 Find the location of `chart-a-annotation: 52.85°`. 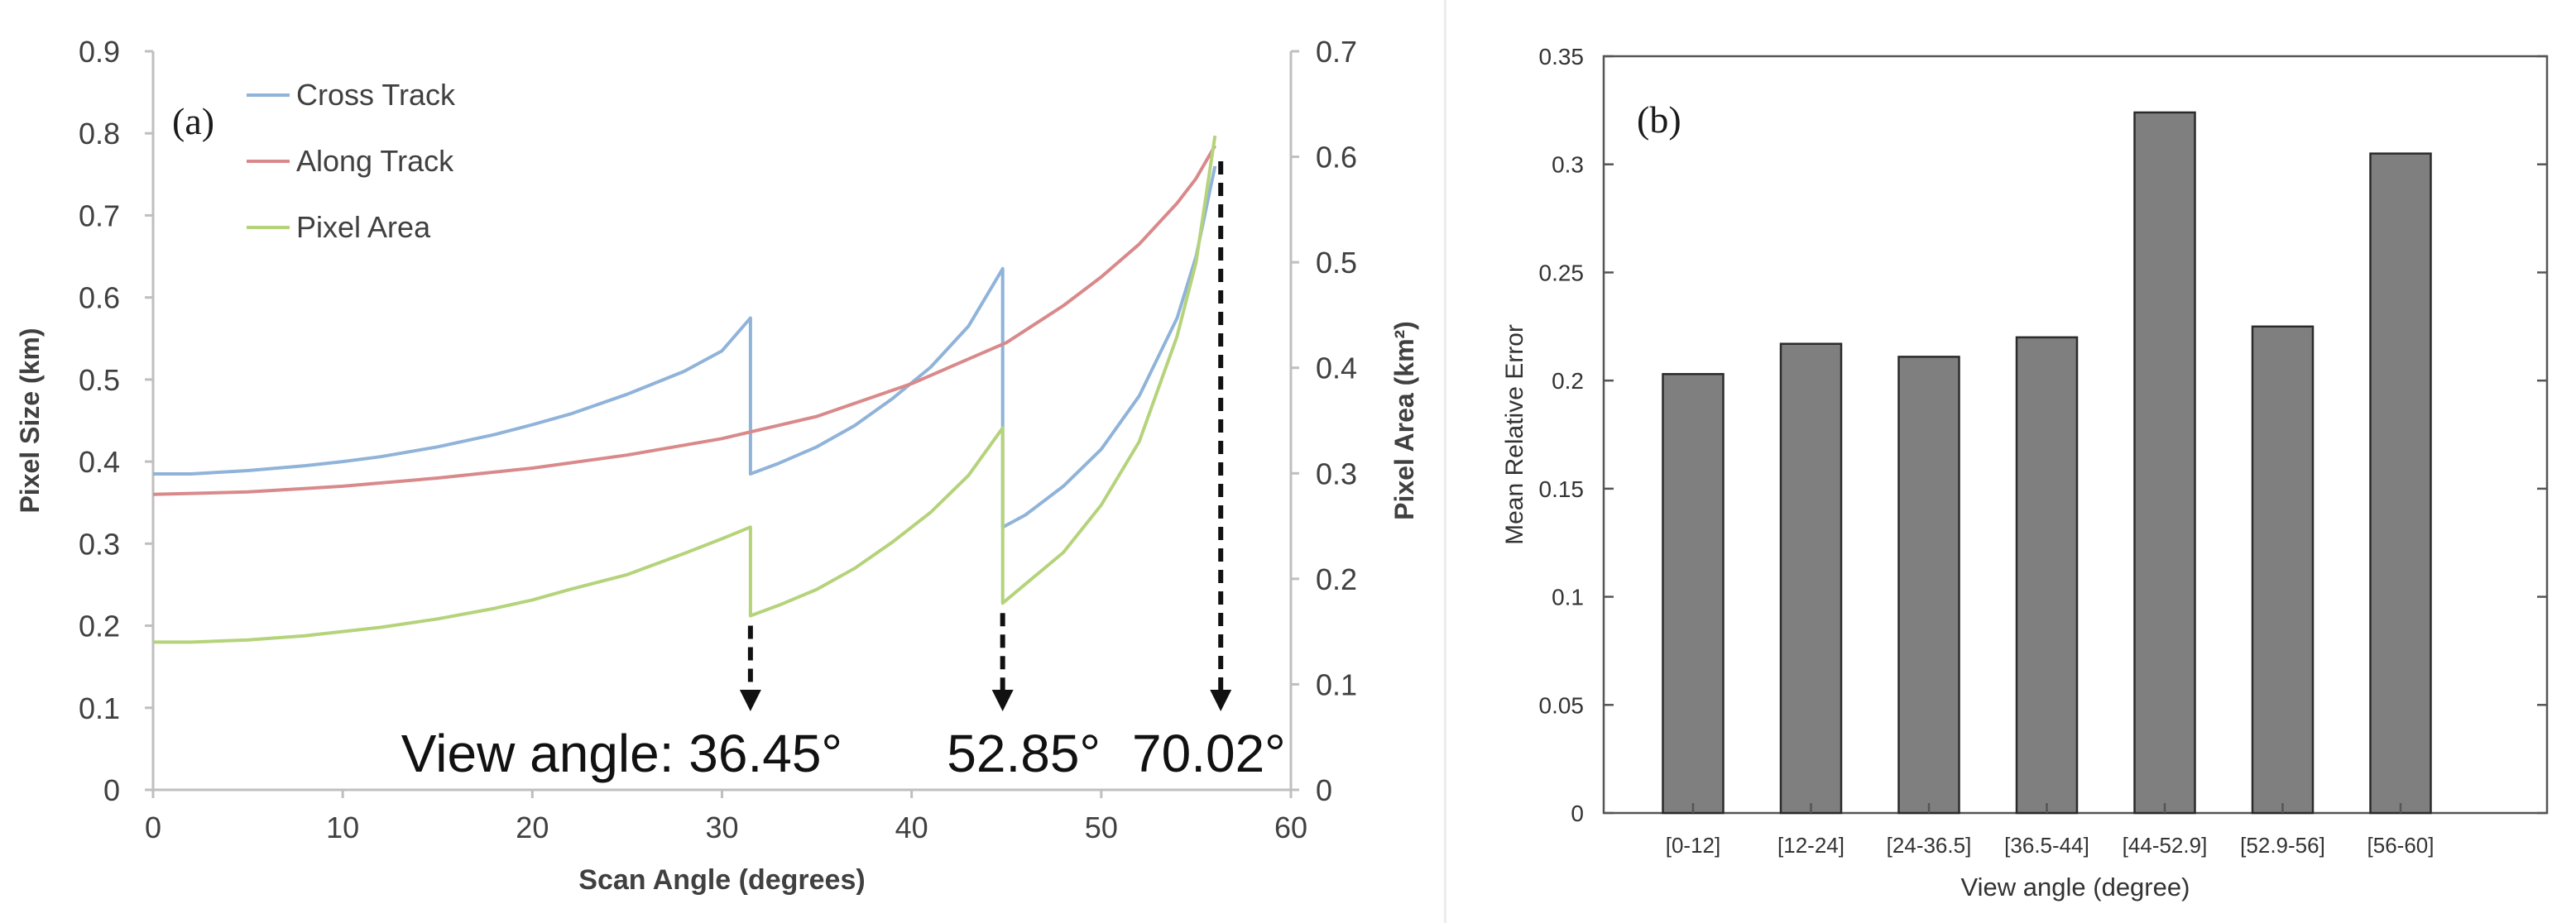

chart-a-annotation: 52.85° is located at coordinates (1024, 753).